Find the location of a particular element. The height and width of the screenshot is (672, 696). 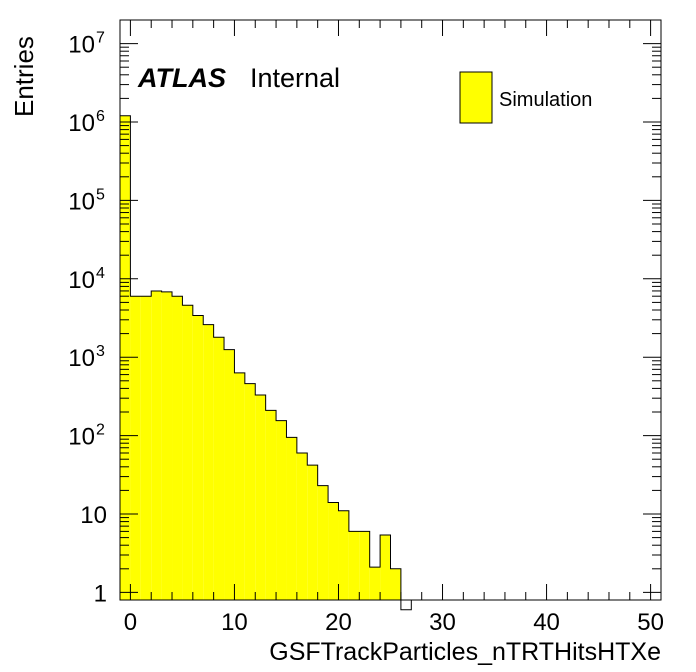

atlas-label: ATLAS Internal is located at coordinates (238, 78).